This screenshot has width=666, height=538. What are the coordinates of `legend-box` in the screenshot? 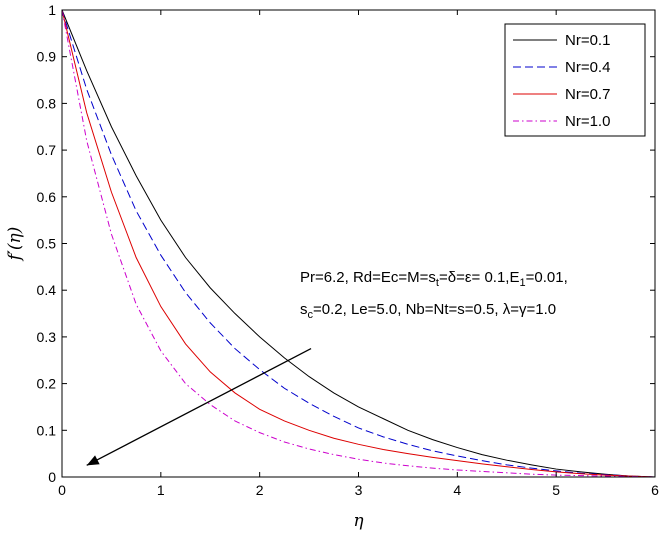 It's located at (575, 80).